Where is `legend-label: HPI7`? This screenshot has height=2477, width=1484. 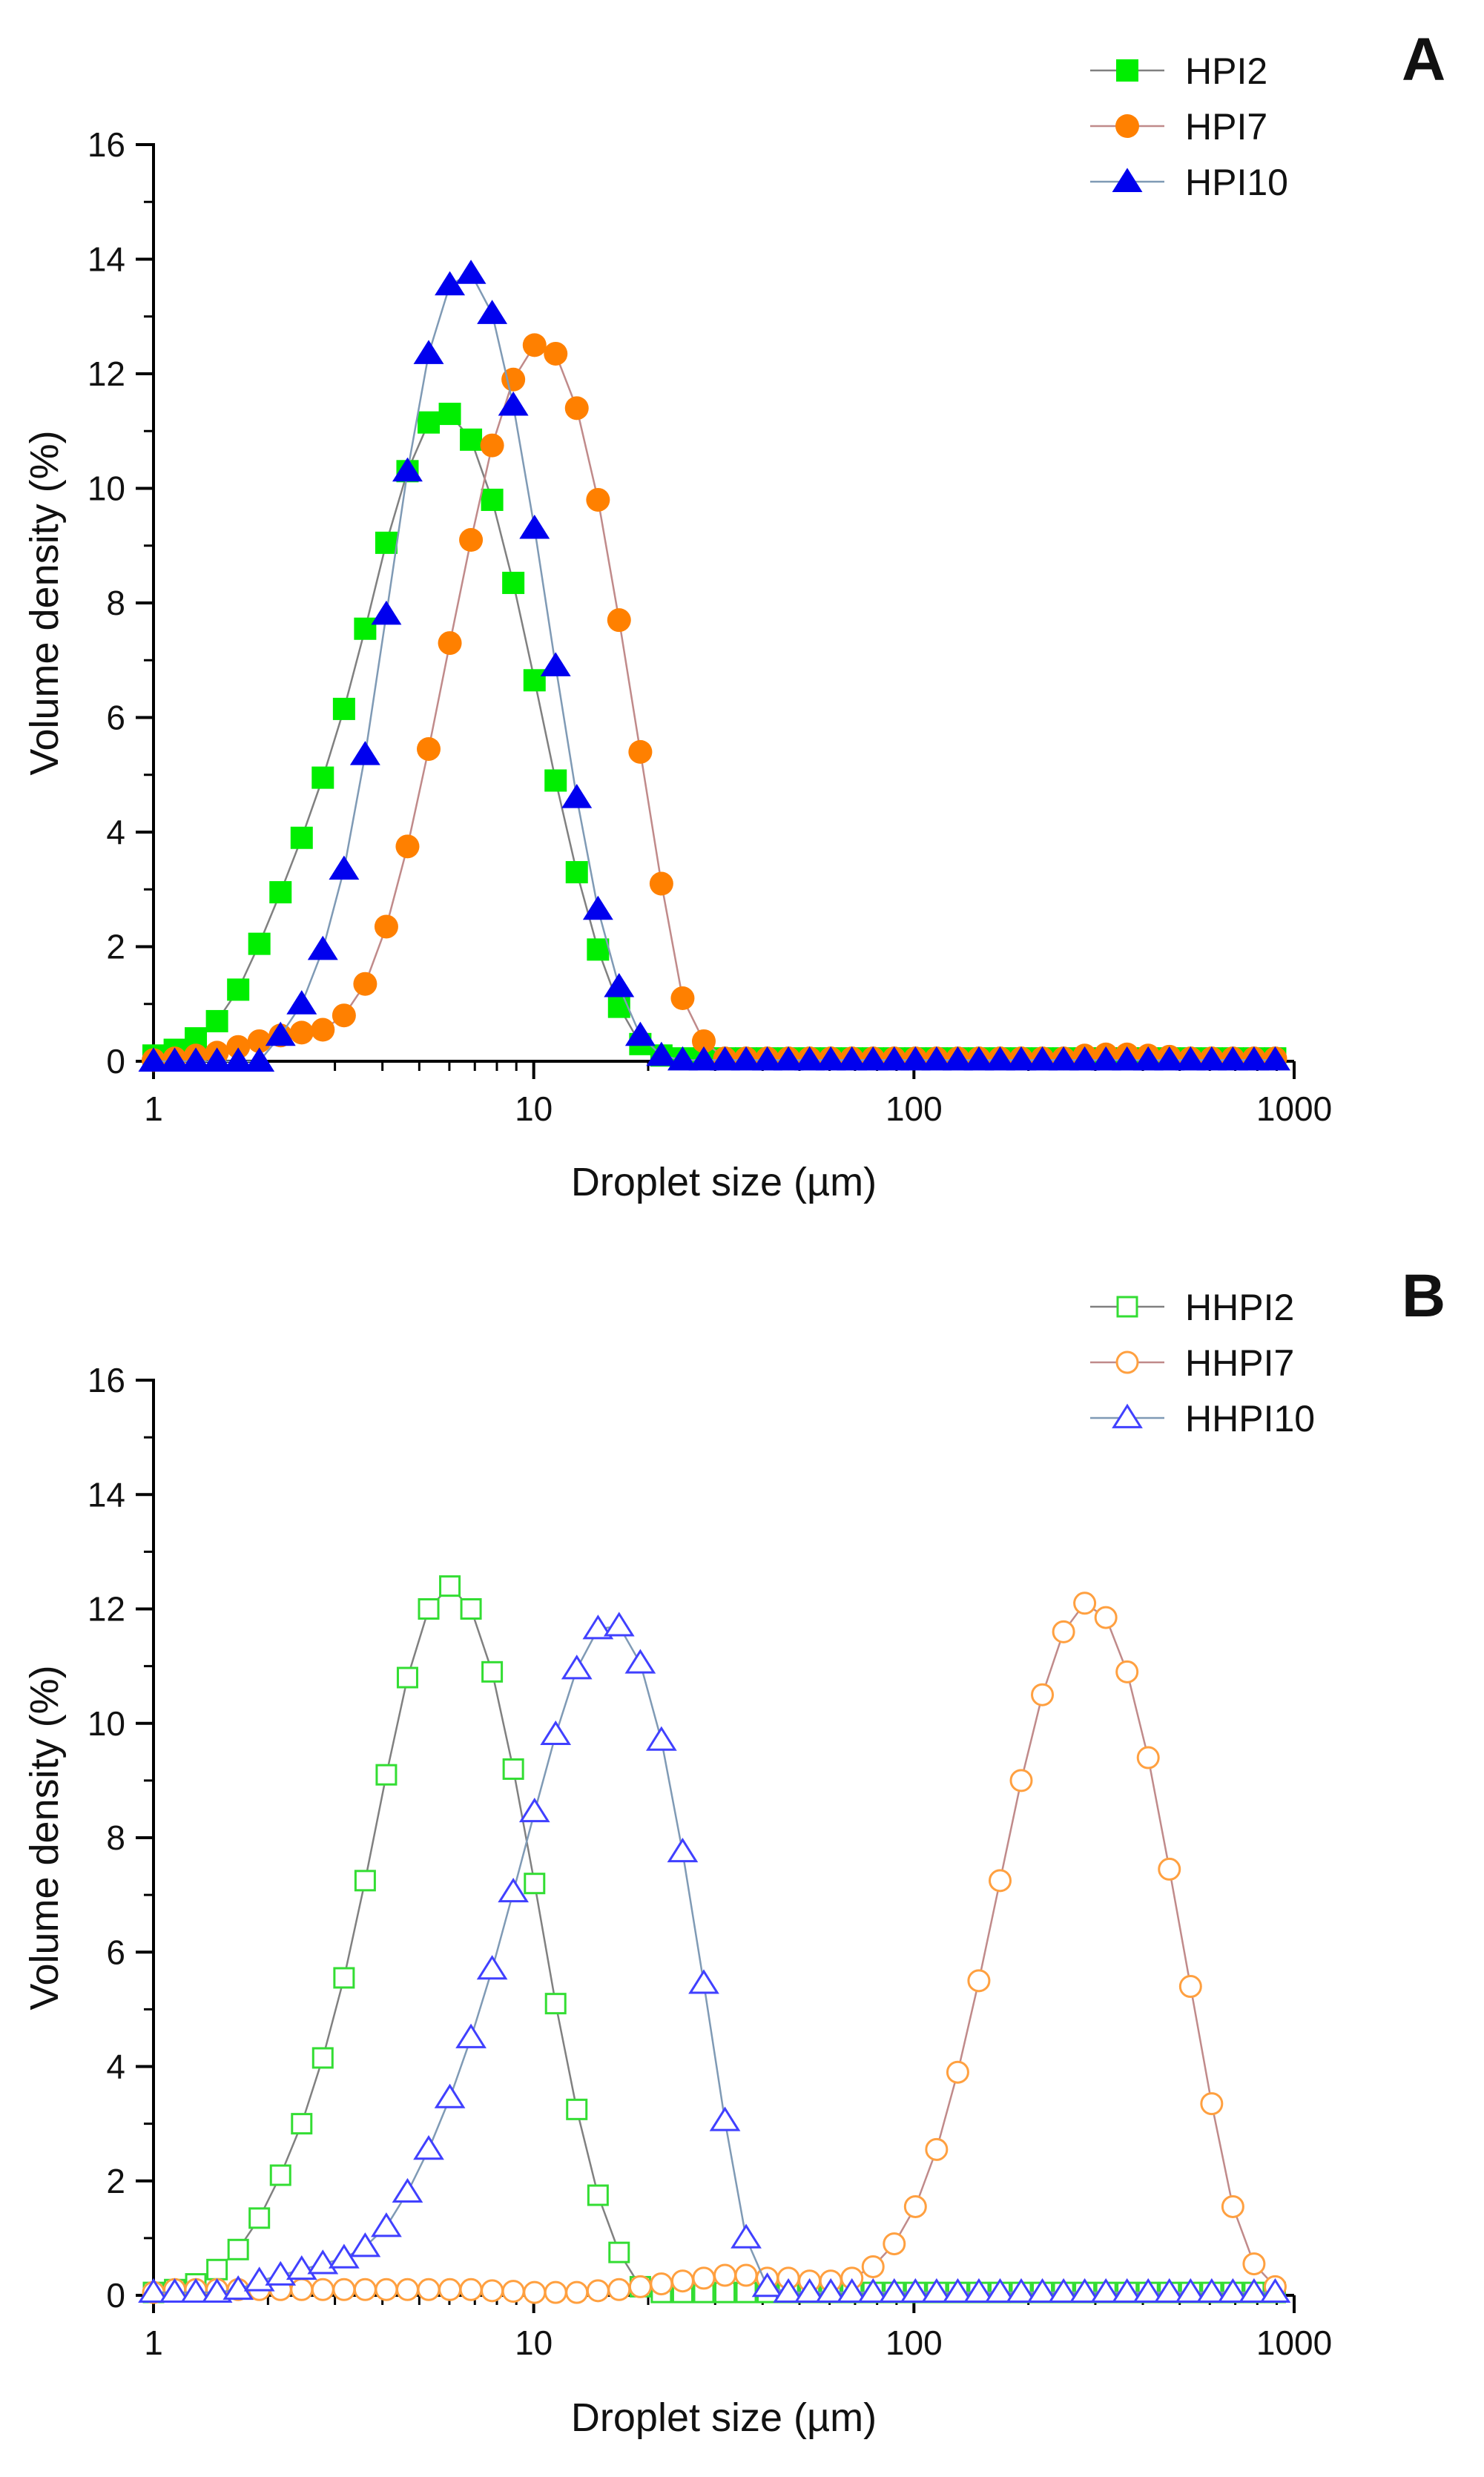 legend-label: HPI7 is located at coordinates (1226, 127).